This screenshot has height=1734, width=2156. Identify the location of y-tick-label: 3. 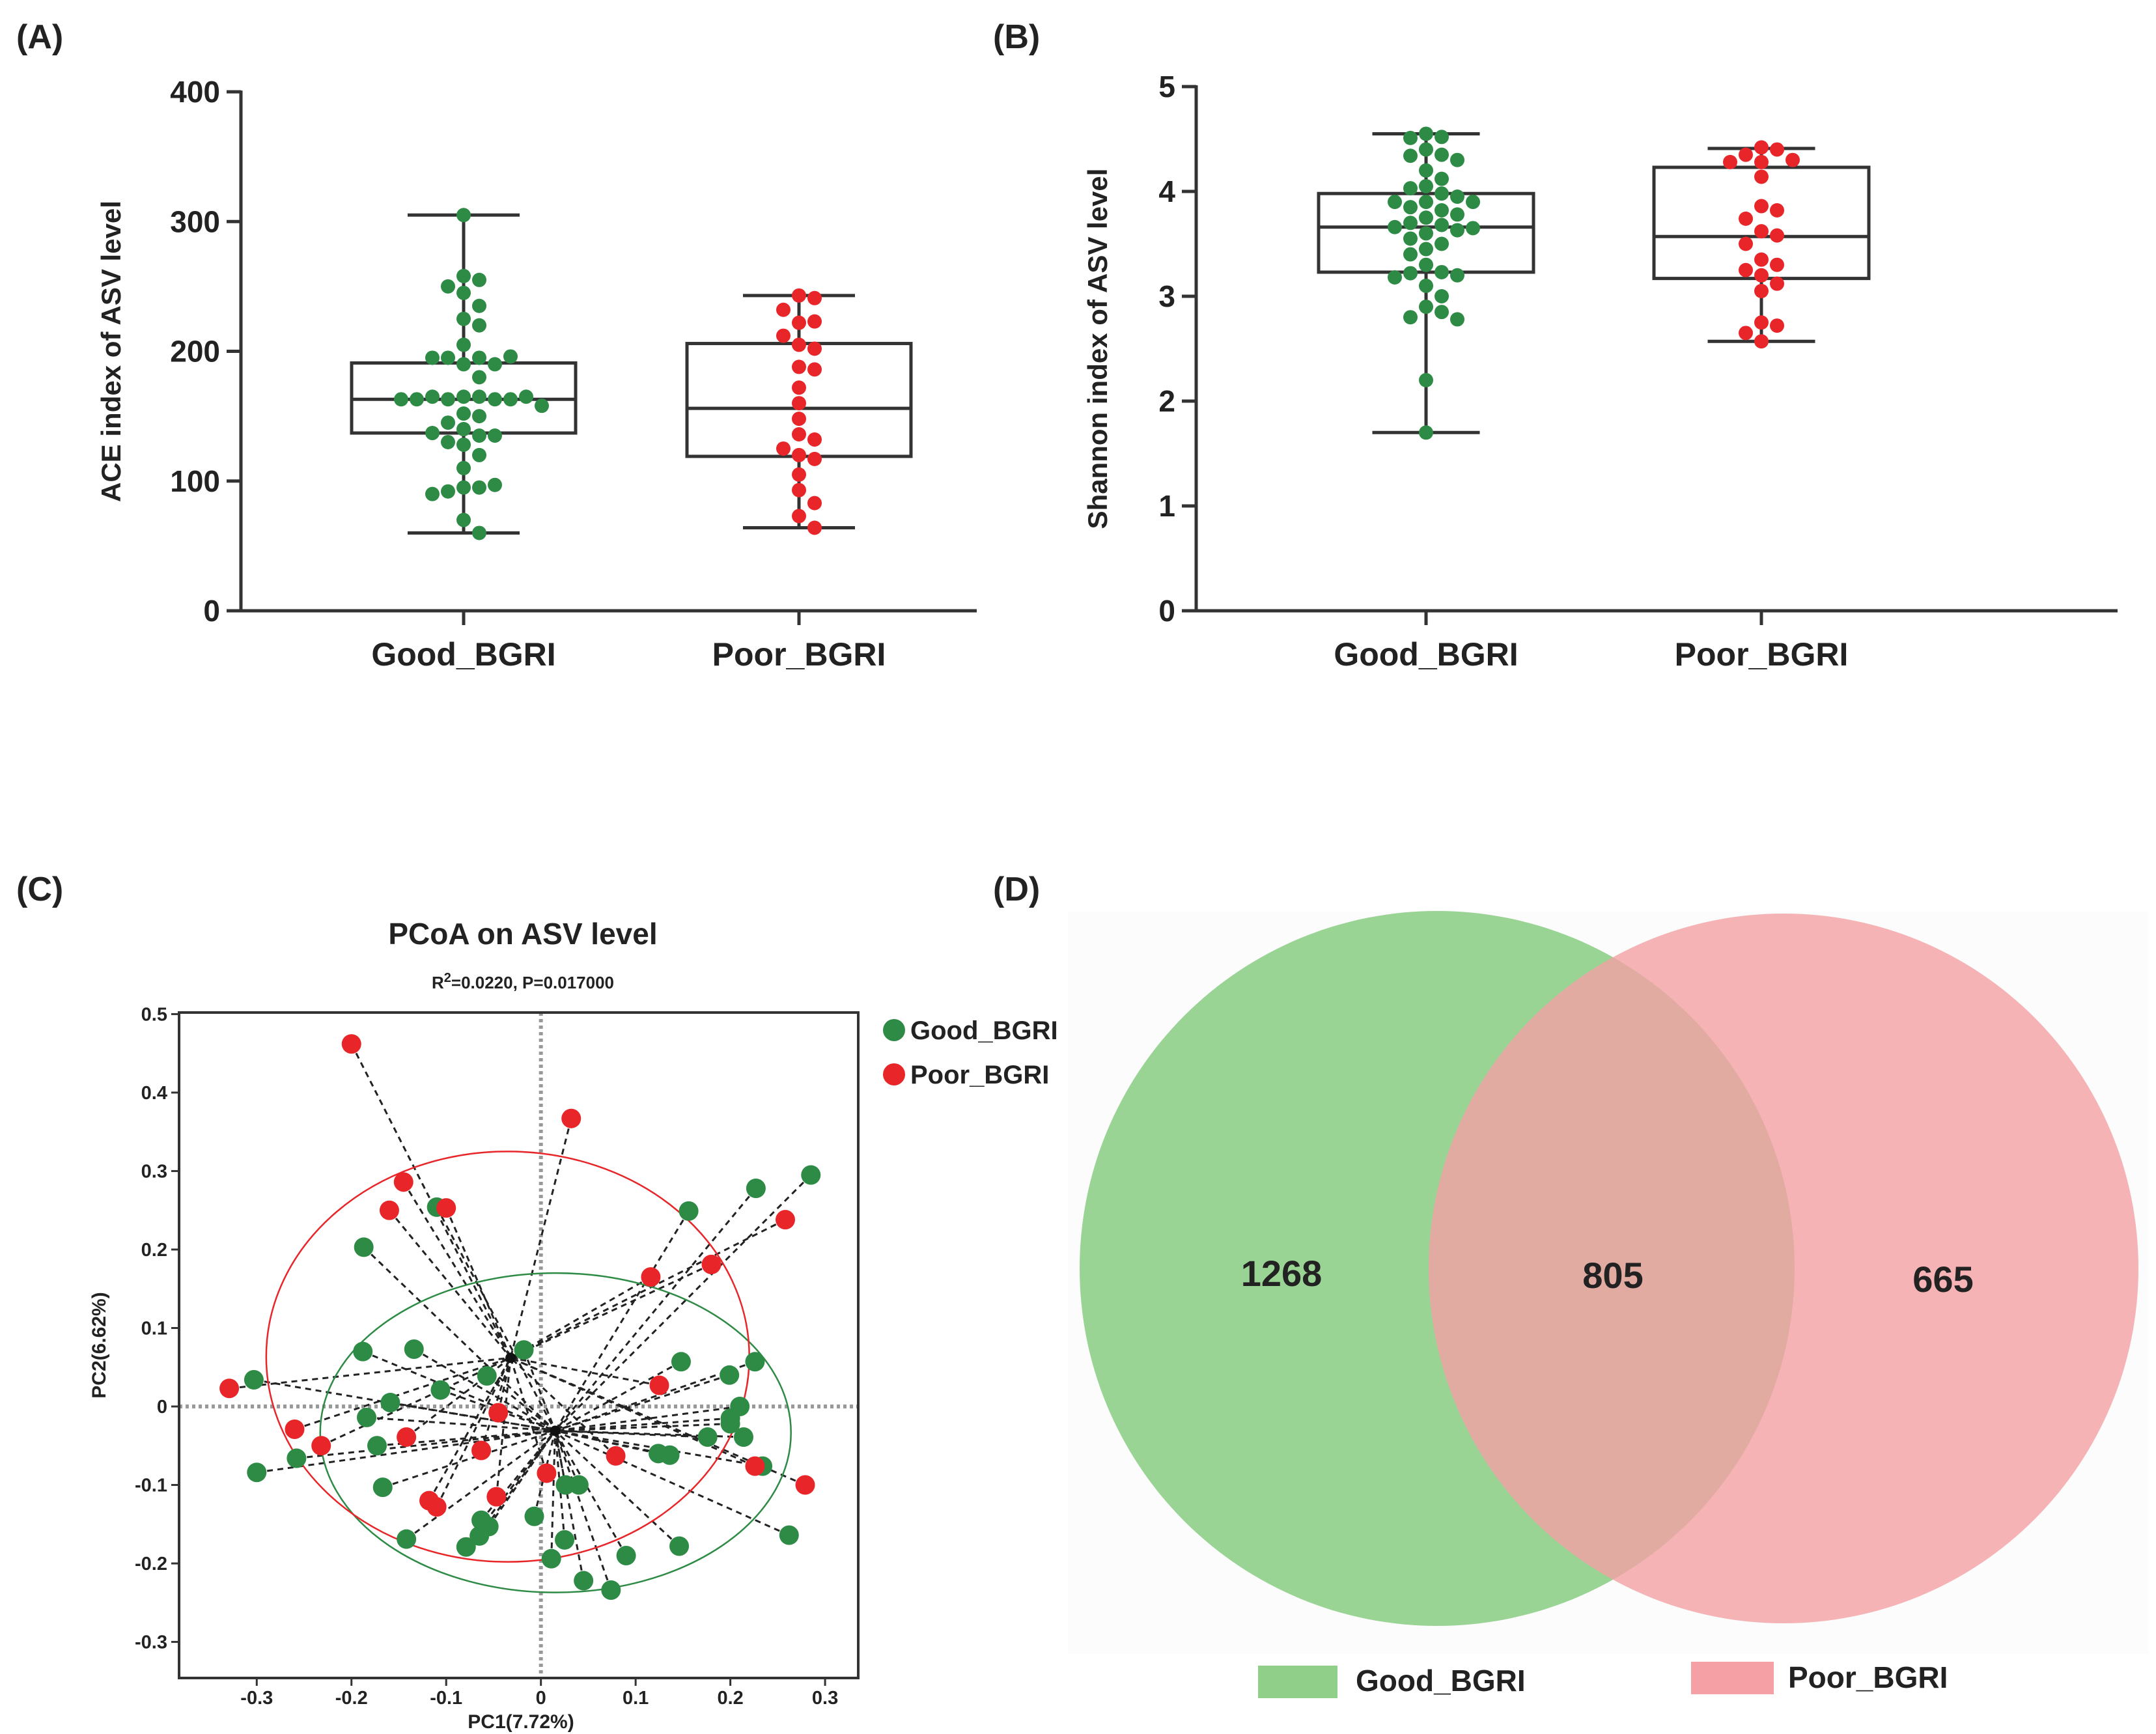
(1167, 296).